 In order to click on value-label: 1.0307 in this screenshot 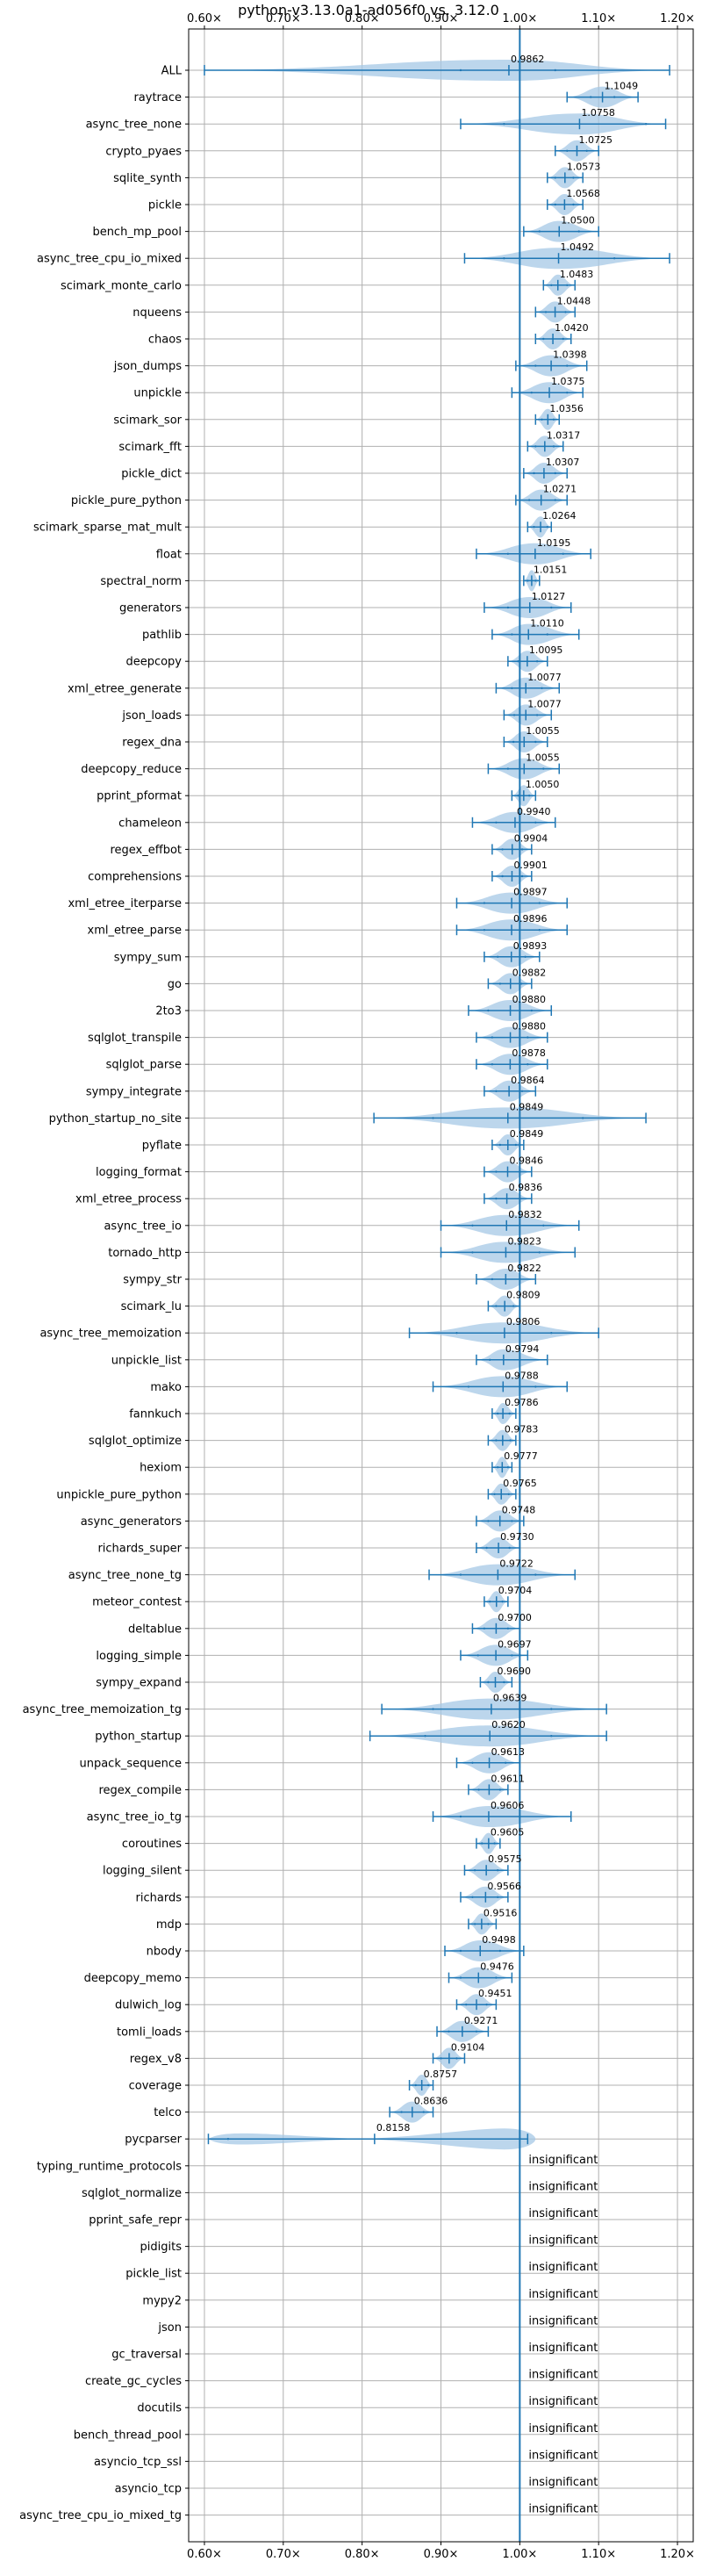, I will do `click(563, 462)`.